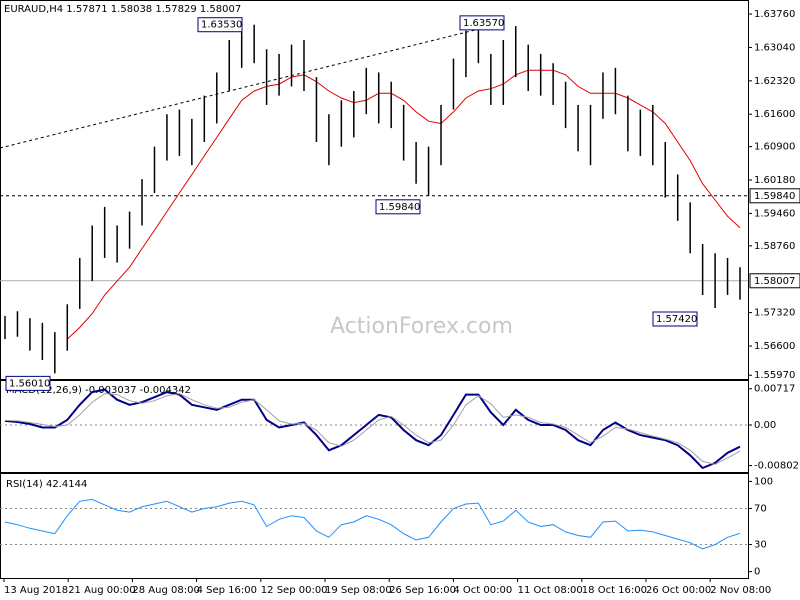 This screenshot has height=600, width=800. Describe the element at coordinates (774, 180) in the screenshot. I see `y-tick-label: 1.60180` at that location.